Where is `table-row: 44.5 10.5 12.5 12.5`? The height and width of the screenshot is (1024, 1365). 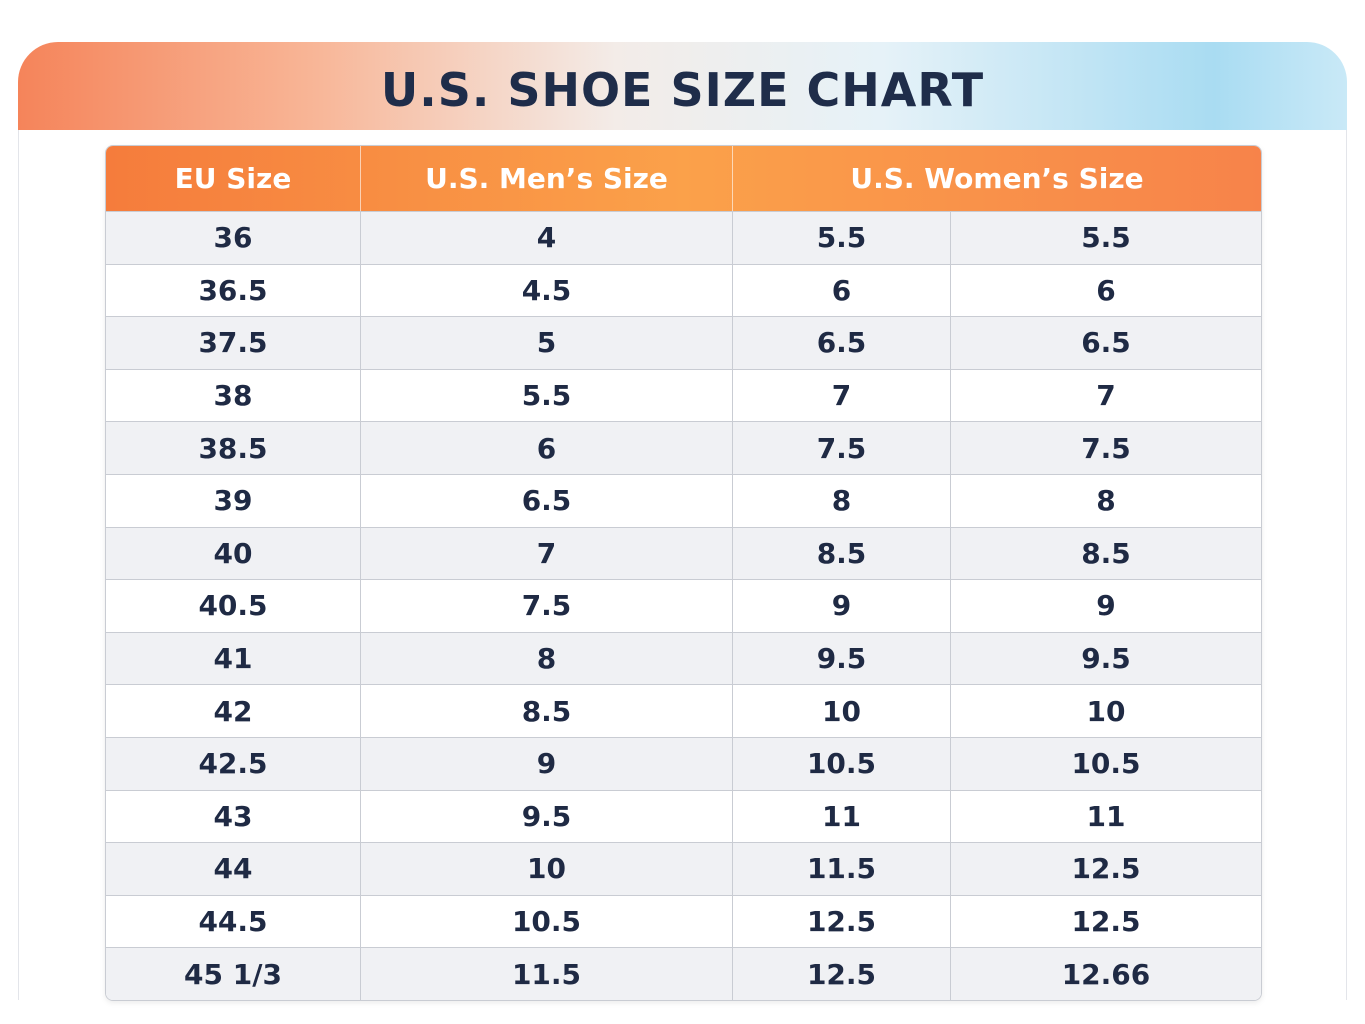 table-row: 44.5 10.5 12.5 12.5 is located at coordinates (683, 921).